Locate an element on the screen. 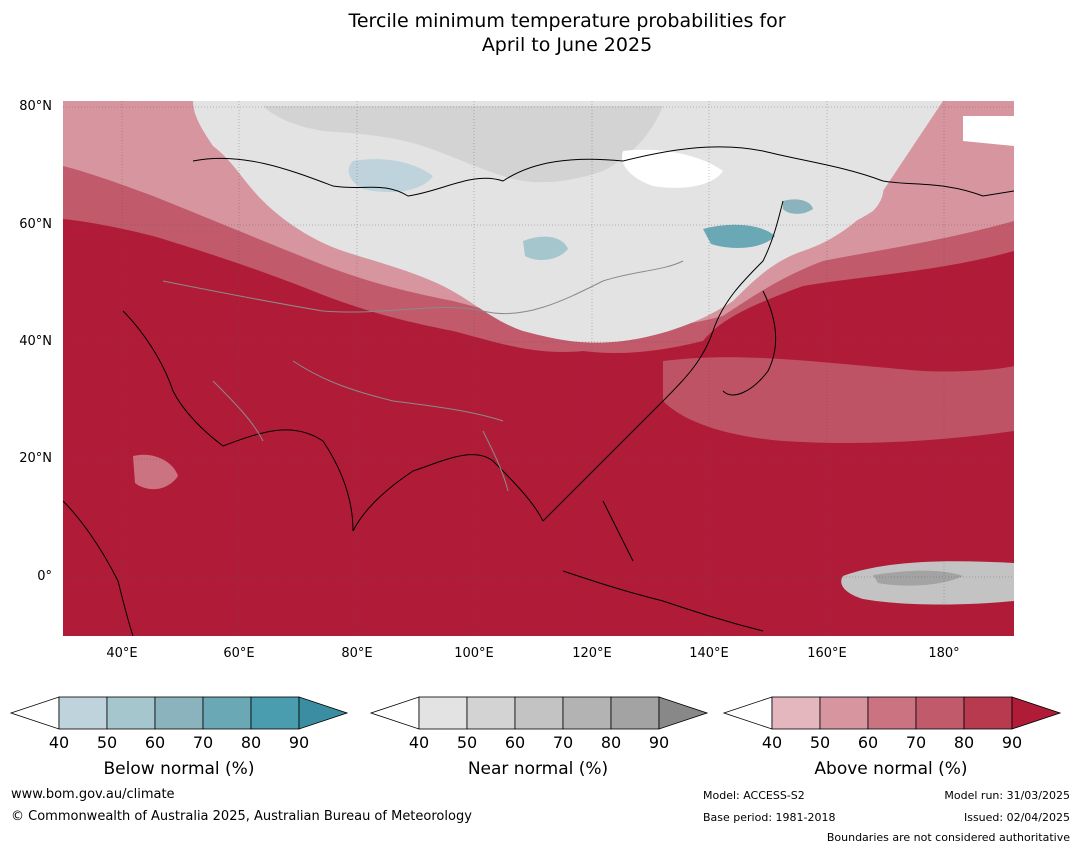 The width and height of the screenshot is (1081, 850). above-normal-tick-60: 60 is located at coordinates (868, 742).